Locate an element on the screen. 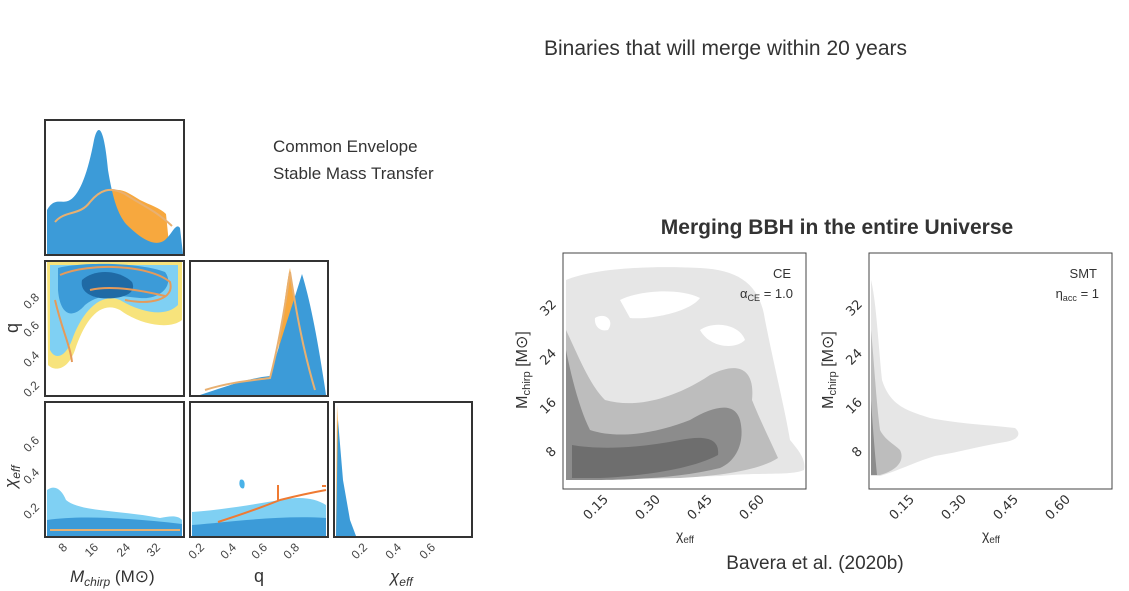 This screenshot has height=591, width=1129. label-tail: = 1.0 is located at coordinates (776, 293).